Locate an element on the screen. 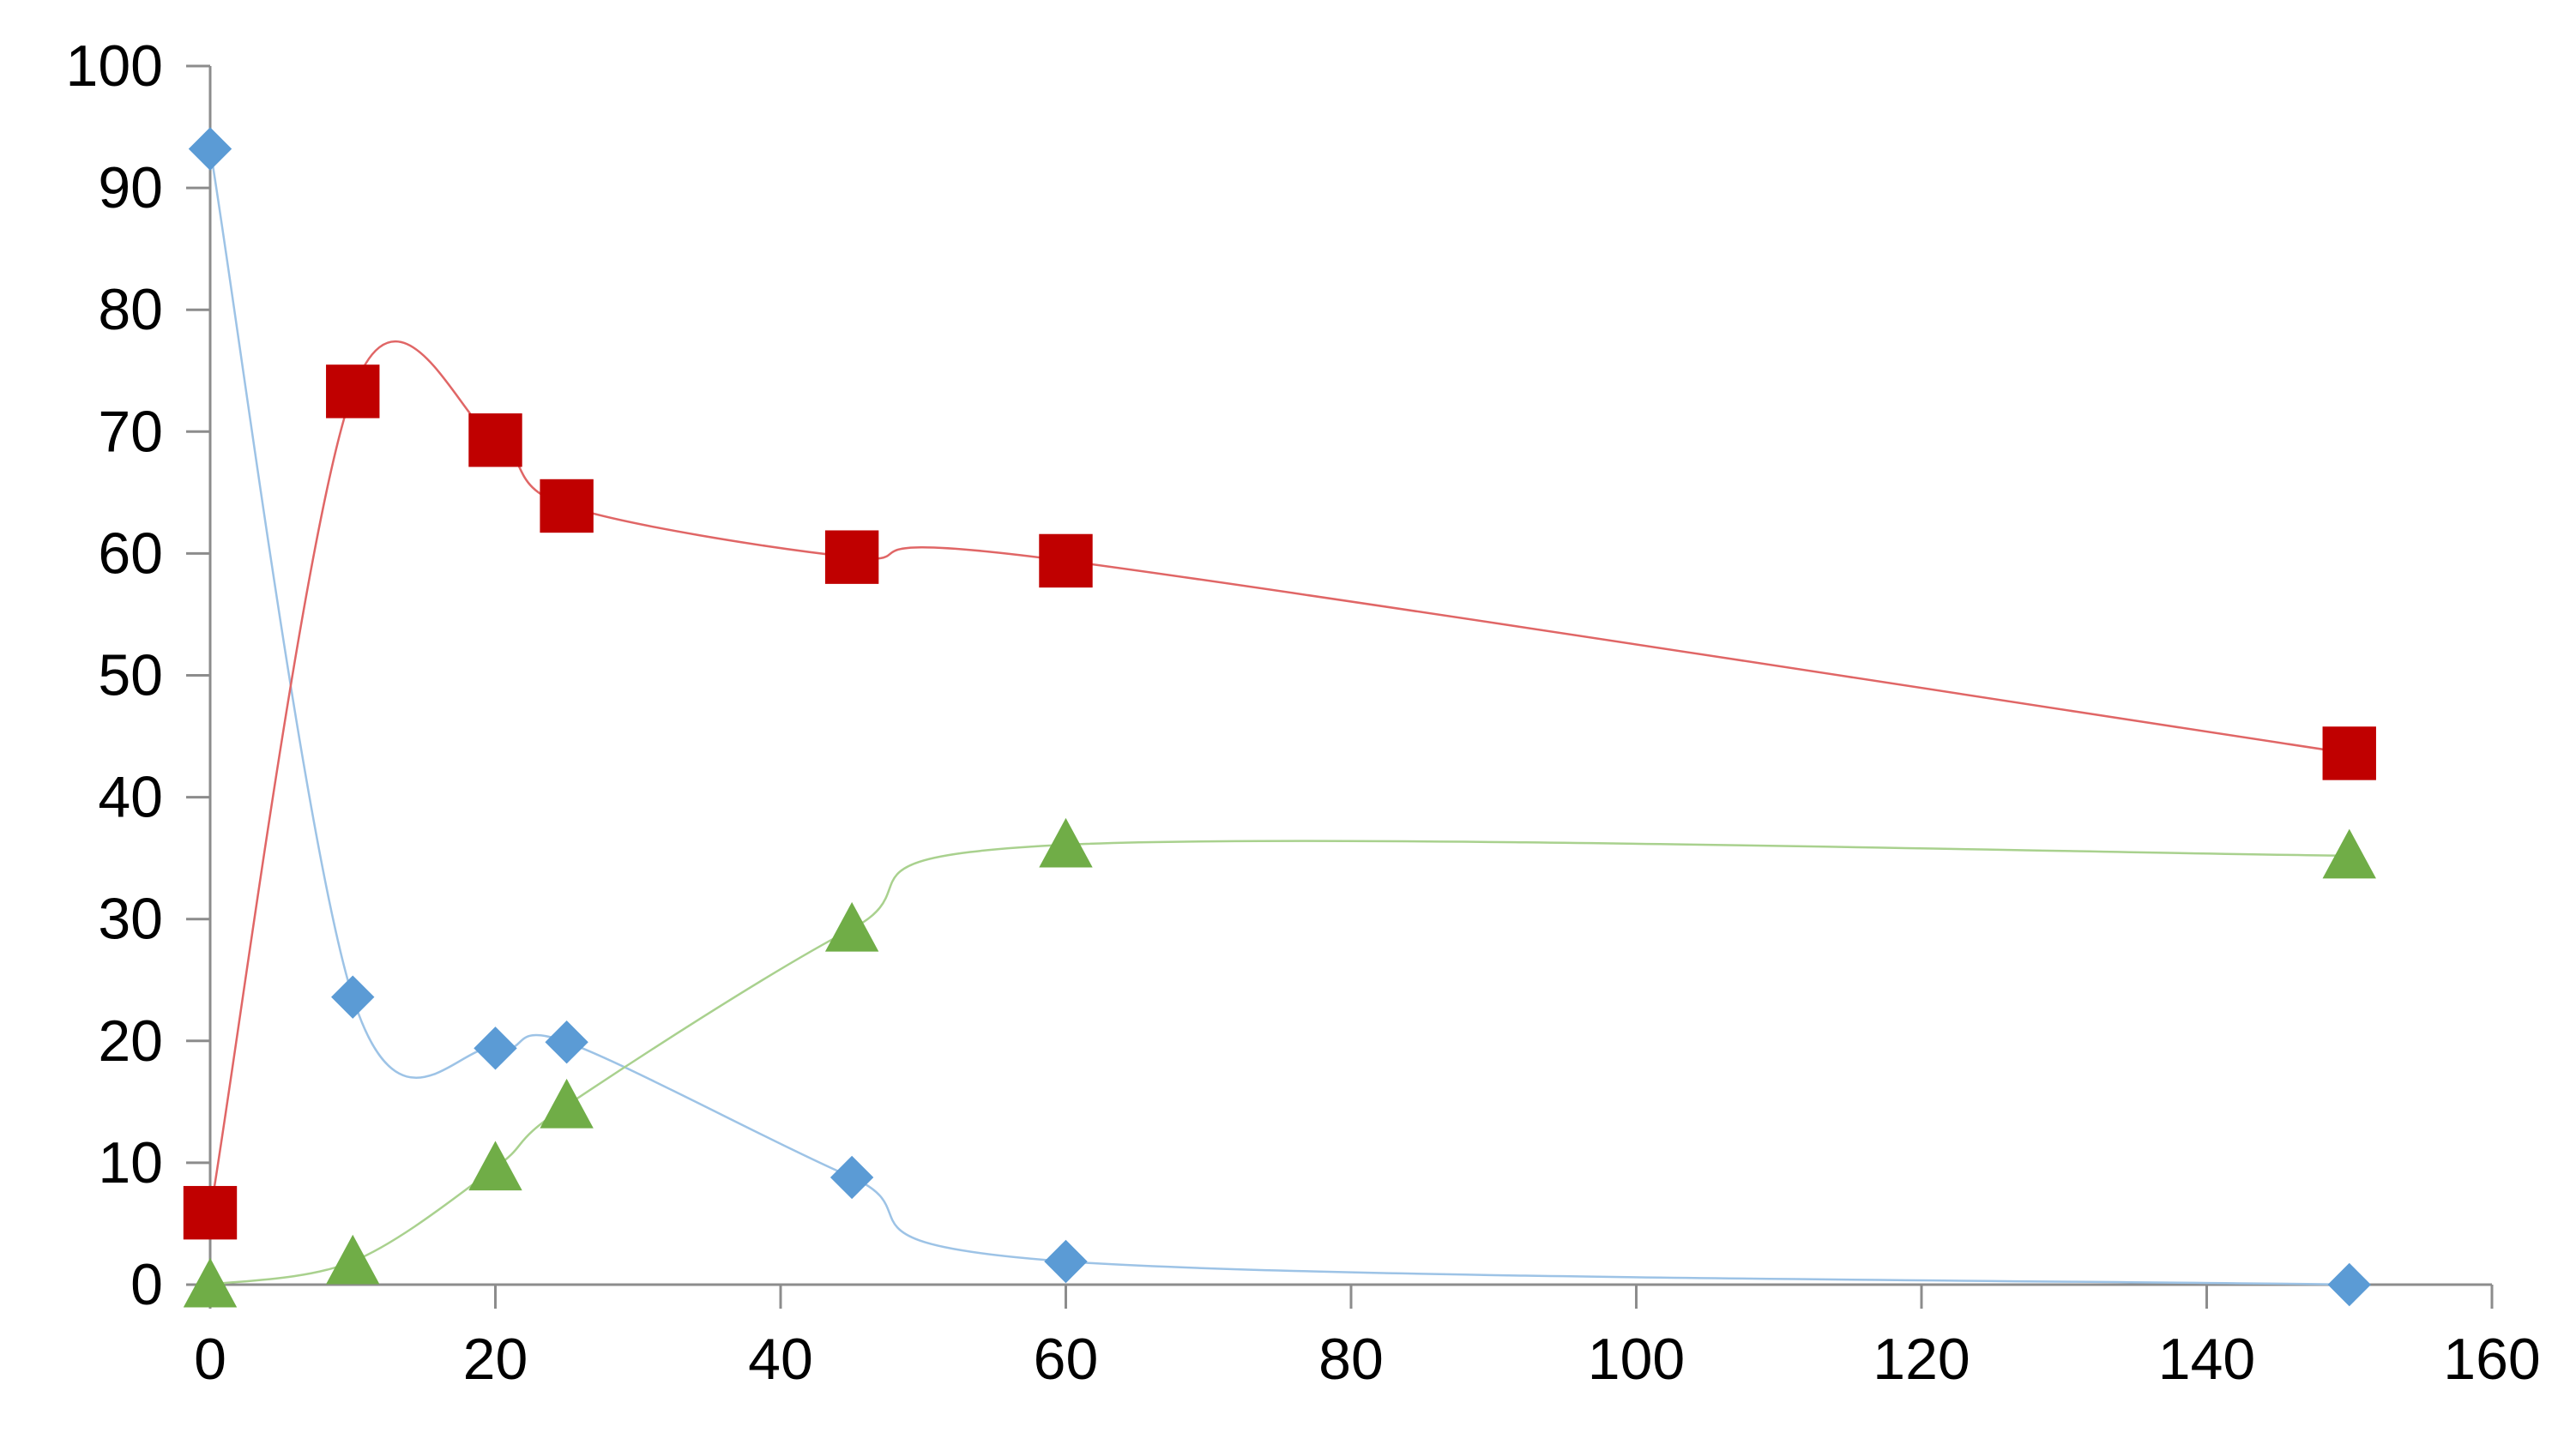 This screenshot has height=1439, width=2576. x-tick-label: 40 is located at coordinates (780, 1360).